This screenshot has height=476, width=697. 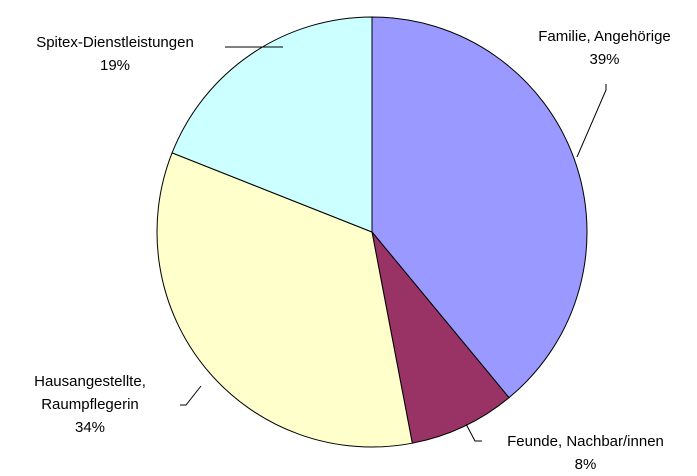 I want to click on slice-name: Spitex-Dienstleistungen, so click(x=115, y=42).